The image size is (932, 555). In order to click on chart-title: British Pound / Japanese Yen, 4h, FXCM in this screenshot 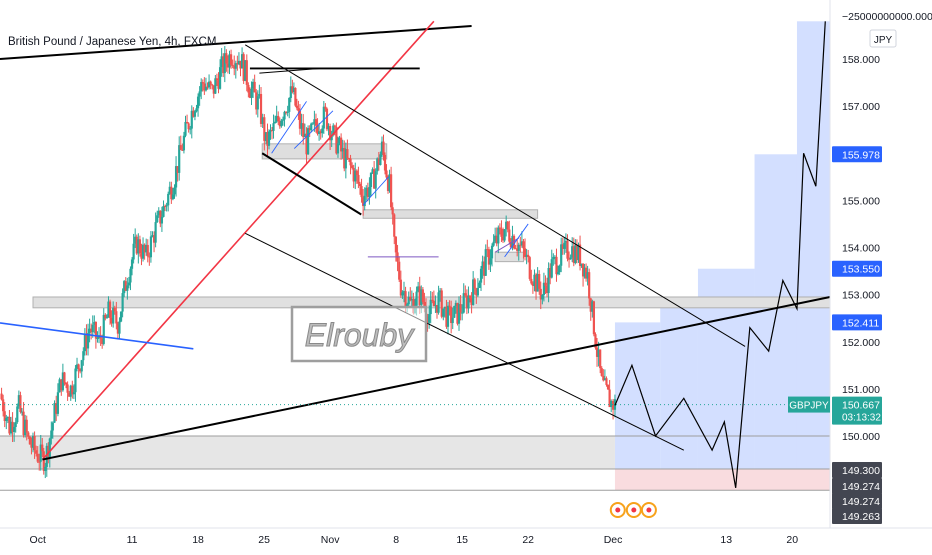, I will do `click(112, 42)`.